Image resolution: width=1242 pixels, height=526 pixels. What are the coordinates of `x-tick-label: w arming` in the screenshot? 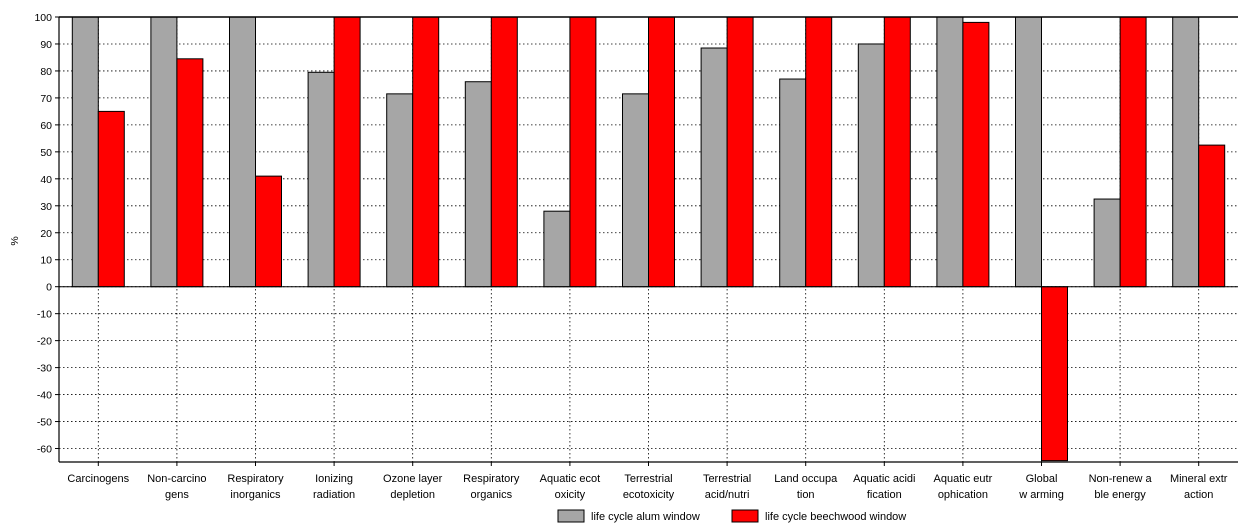 It's located at (1041, 495).